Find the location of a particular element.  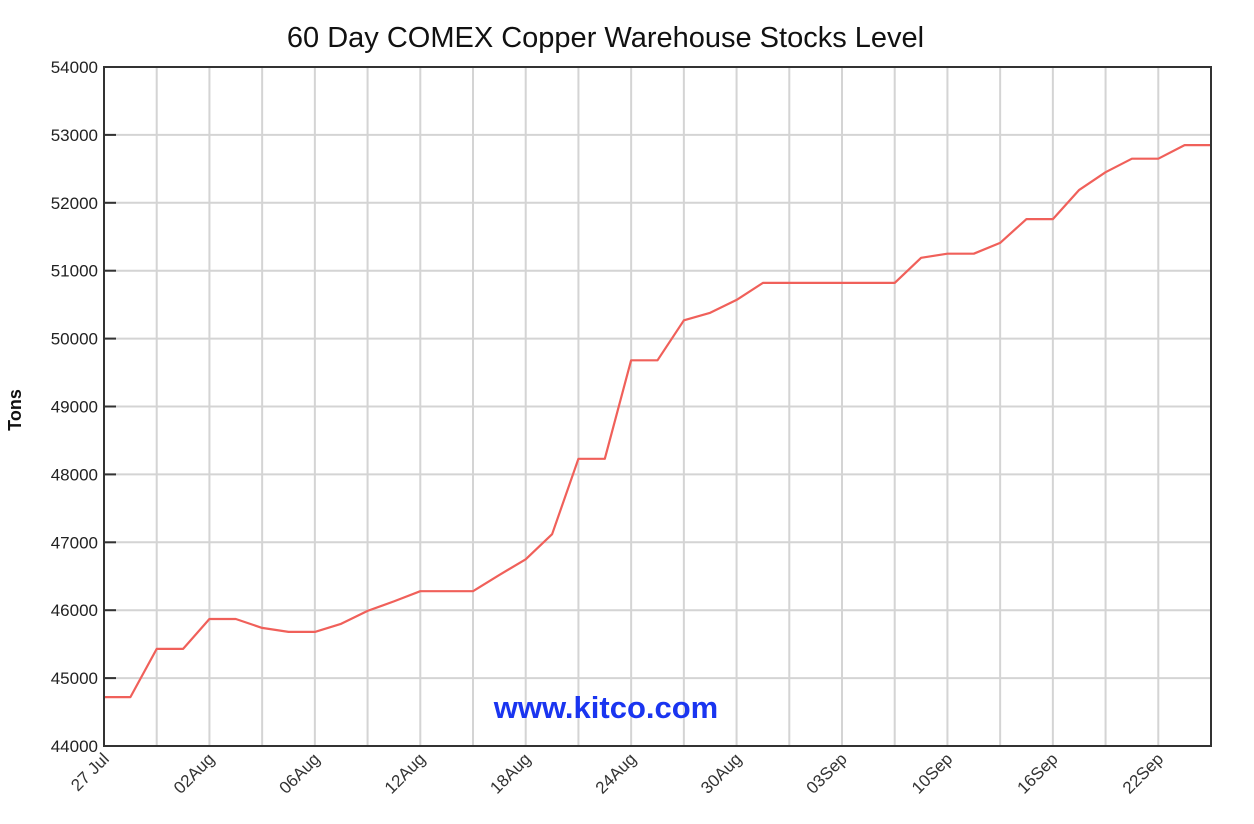

y-axis-label: Tons is located at coordinates (15, 410).